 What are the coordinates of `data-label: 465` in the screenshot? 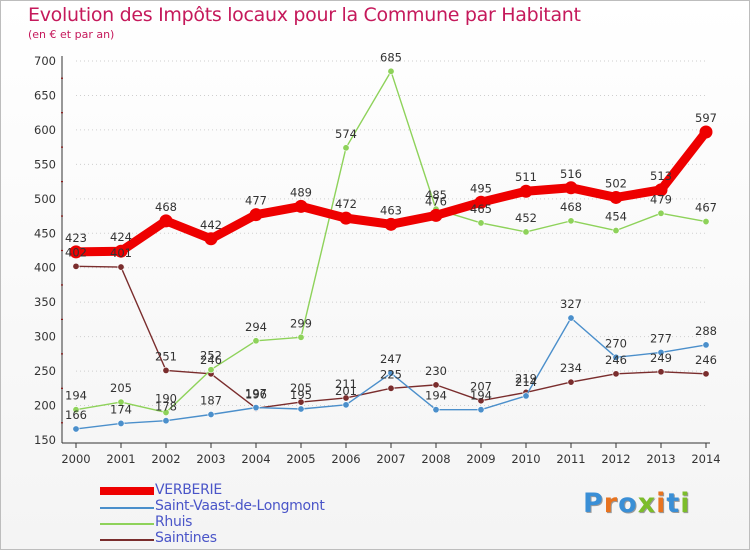 It's located at (481, 209).